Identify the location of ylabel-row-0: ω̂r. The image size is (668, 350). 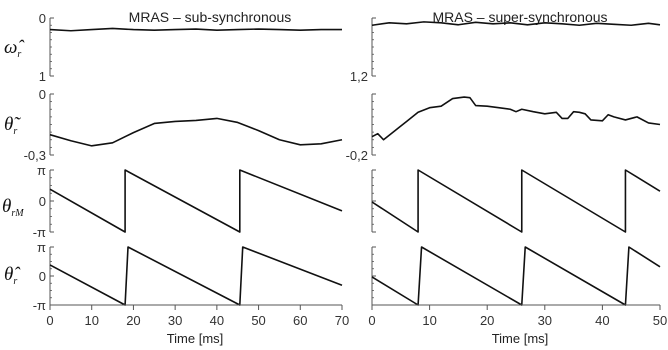
(14, 48).